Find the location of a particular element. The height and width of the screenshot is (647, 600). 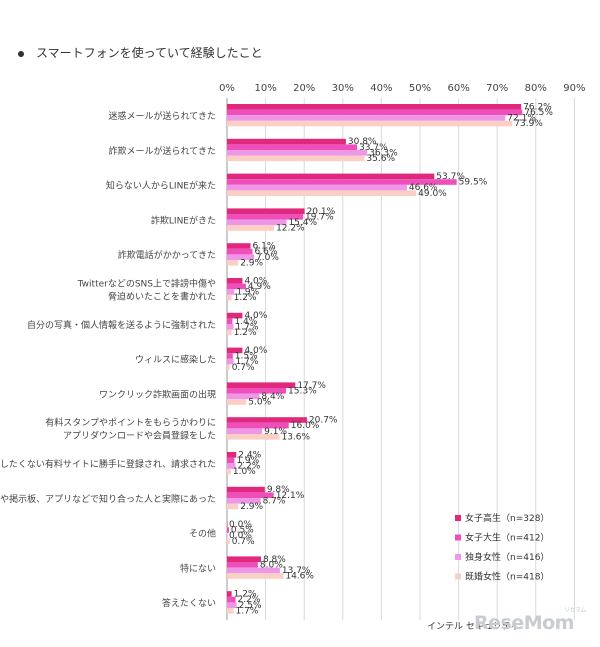

category-label: 特にない is located at coordinates (198, 568).